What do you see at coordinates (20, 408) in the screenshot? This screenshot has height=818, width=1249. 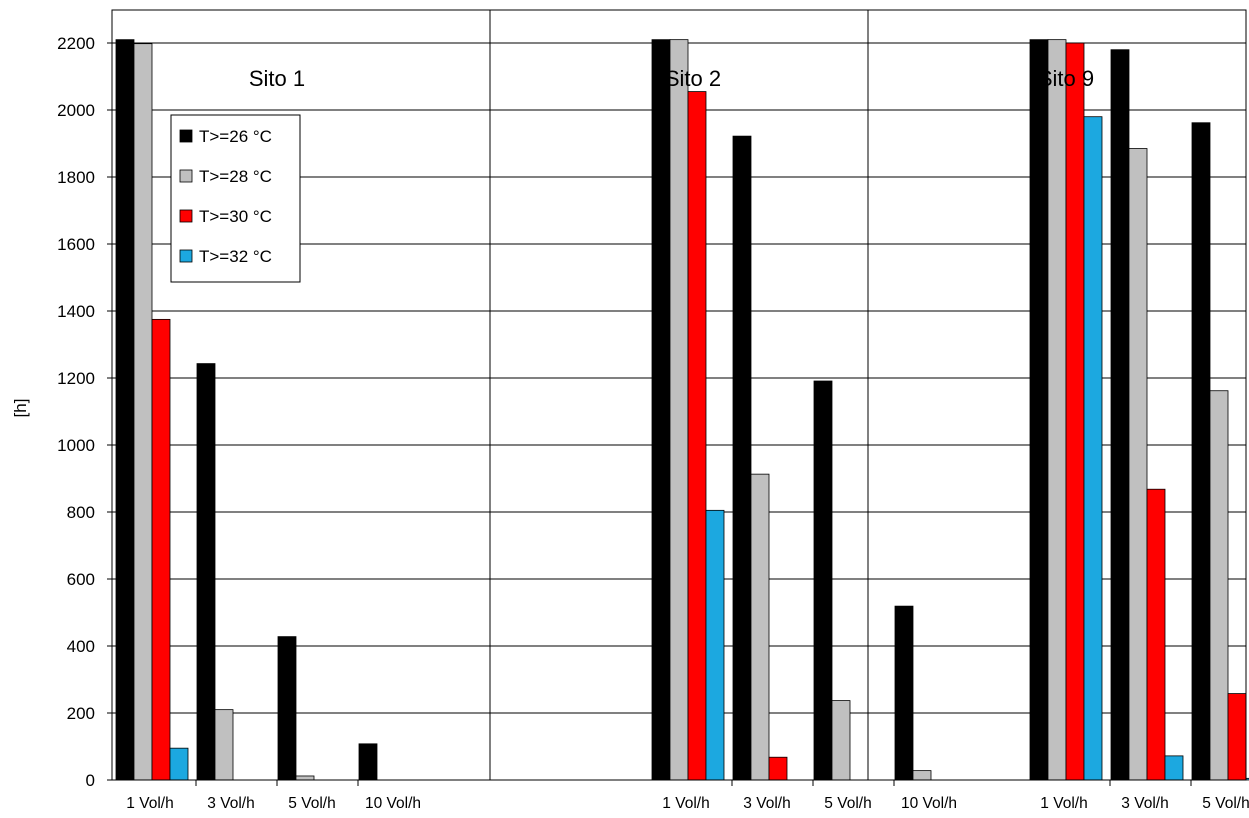 I see `y-axis-title: [h]` at bounding box center [20, 408].